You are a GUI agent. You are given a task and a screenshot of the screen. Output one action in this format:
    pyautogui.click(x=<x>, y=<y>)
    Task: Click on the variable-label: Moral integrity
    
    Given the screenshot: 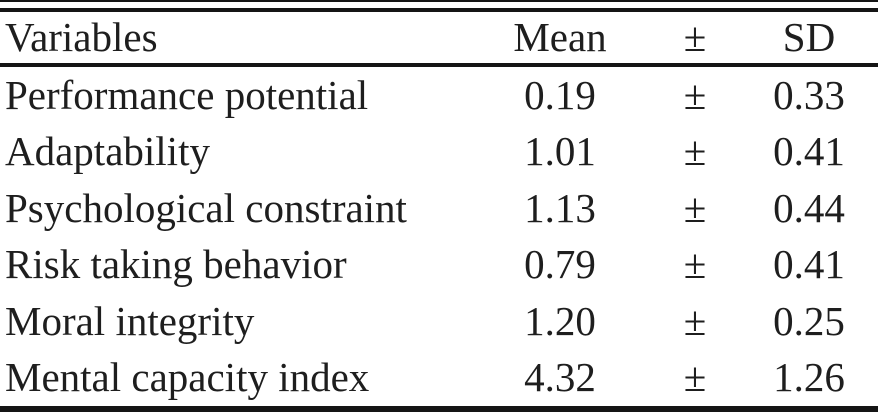 What is the action you would take?
    pyautogui.click(x=130, y=320)
    